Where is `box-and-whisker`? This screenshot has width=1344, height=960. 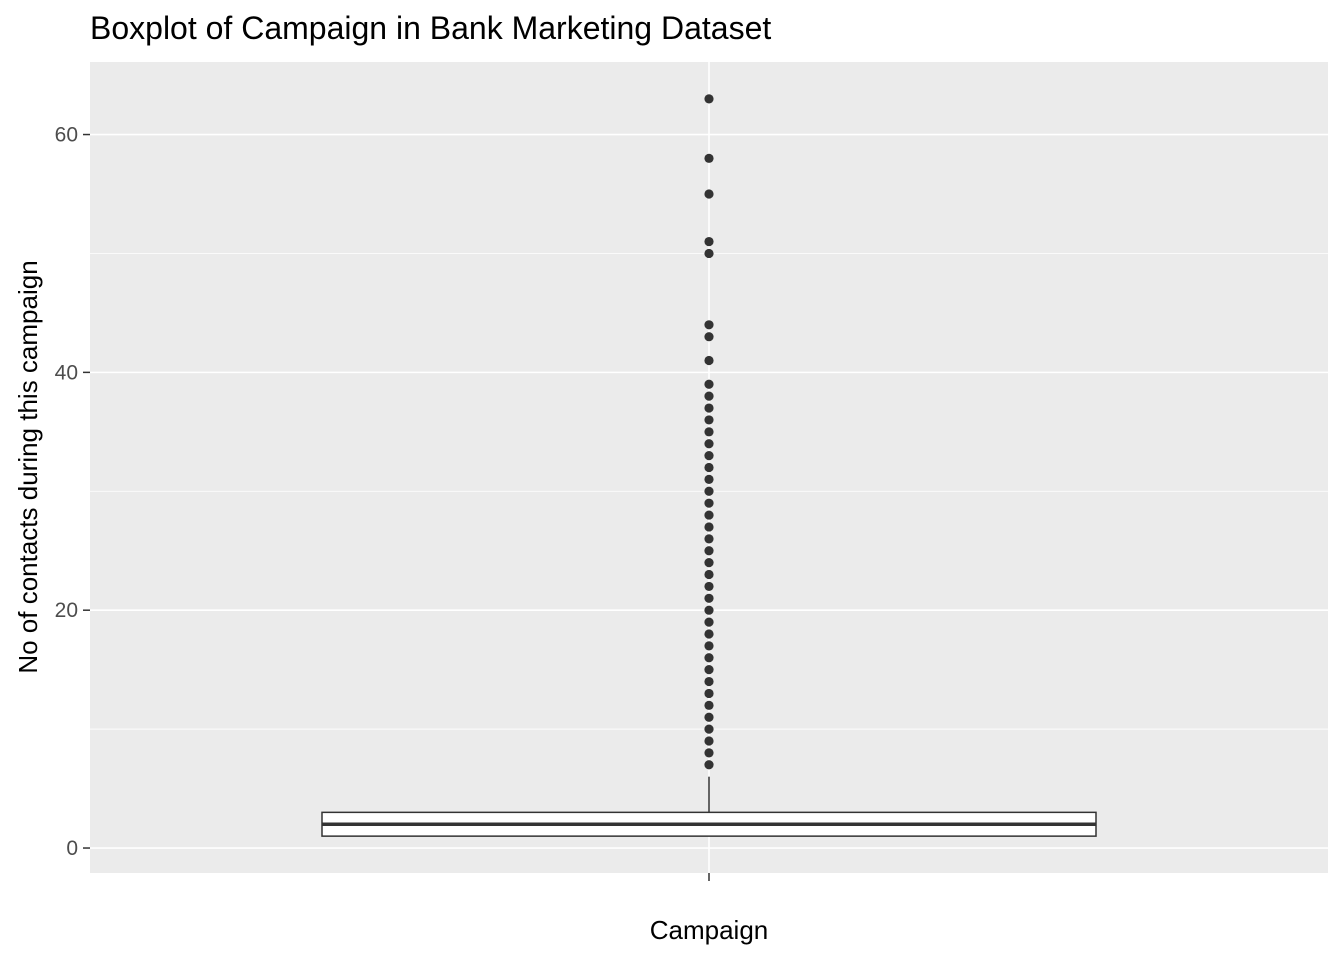 box-and-whisker is located at coordinates (709, 806).